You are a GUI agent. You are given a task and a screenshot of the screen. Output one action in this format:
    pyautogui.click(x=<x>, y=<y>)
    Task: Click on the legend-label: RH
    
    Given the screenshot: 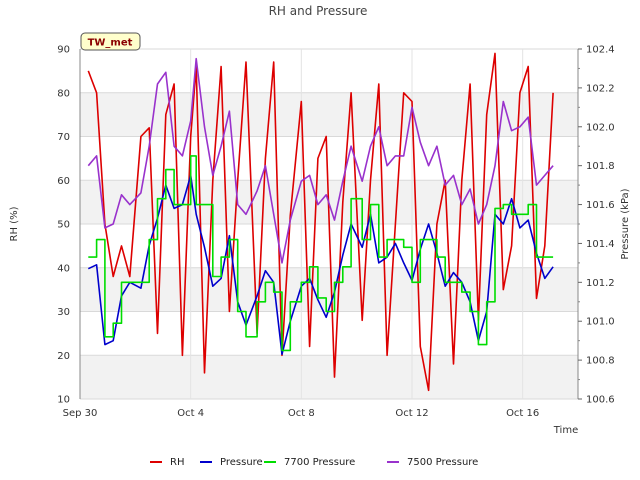 What is the action you would take?
    pyautogui.click(x=177, y=462)
    